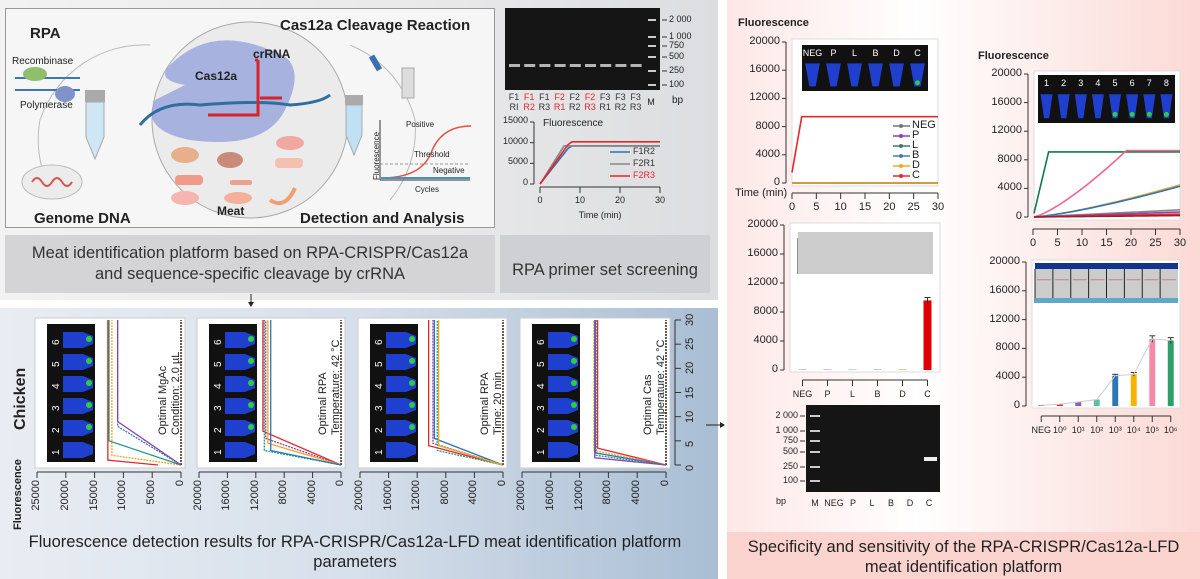 The width and height of the screenshot is (1200, 579). What do you see at coordinates (1152, 430) in the screenshot?
I see `sensitivity-bar-x-tick-label: 10⁵` at bounding box center [1152, 430].